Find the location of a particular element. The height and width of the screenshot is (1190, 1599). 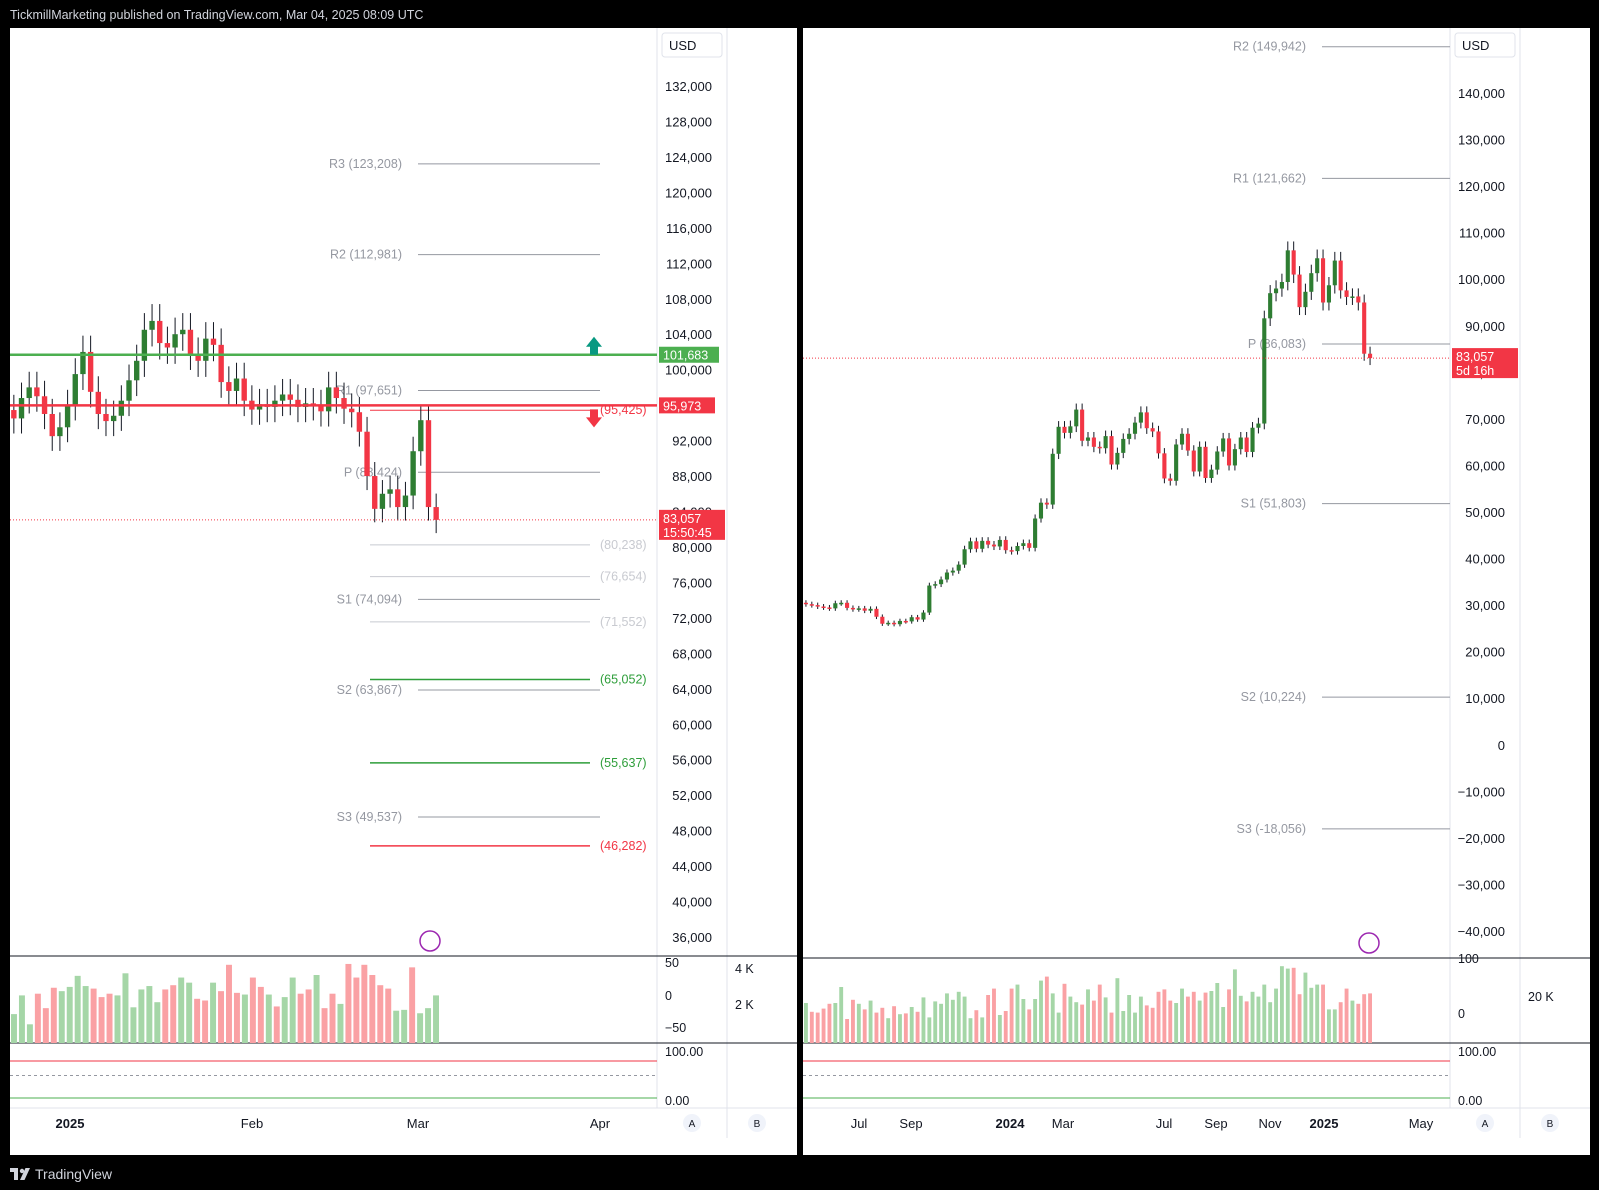

pivot-label: P (88,424) is located at coordinates (373, 472).